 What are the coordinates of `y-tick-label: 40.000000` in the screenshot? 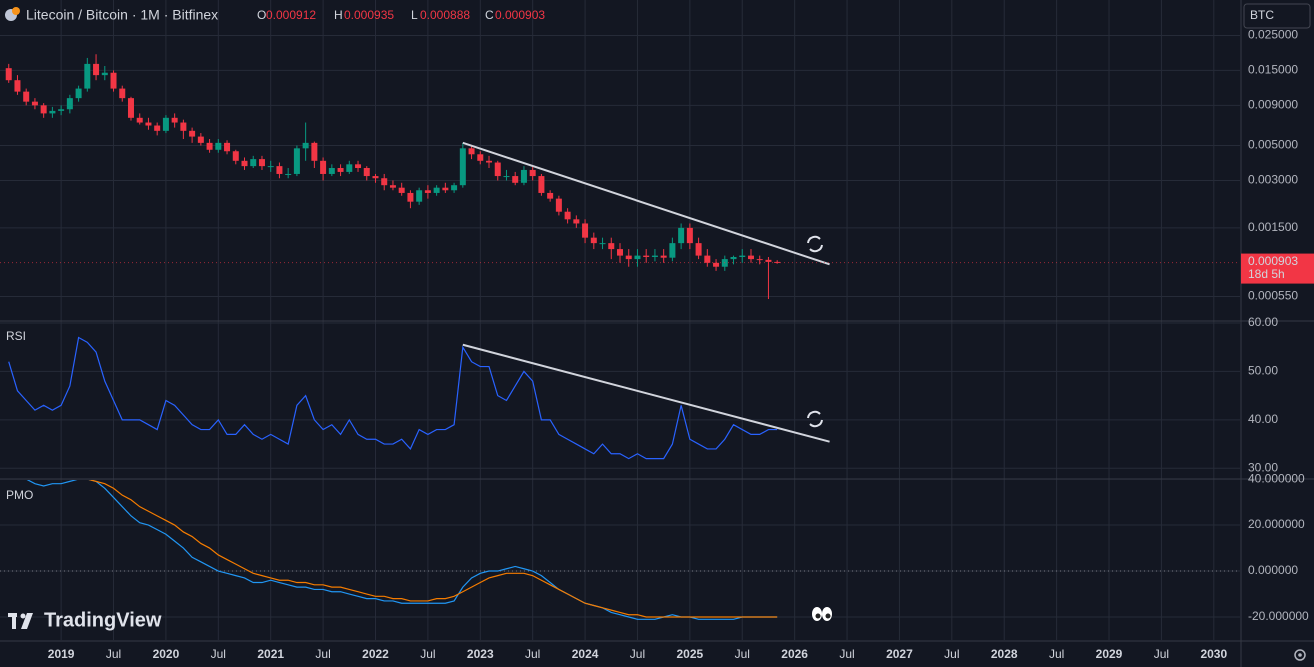 It's located at (1276, 478).